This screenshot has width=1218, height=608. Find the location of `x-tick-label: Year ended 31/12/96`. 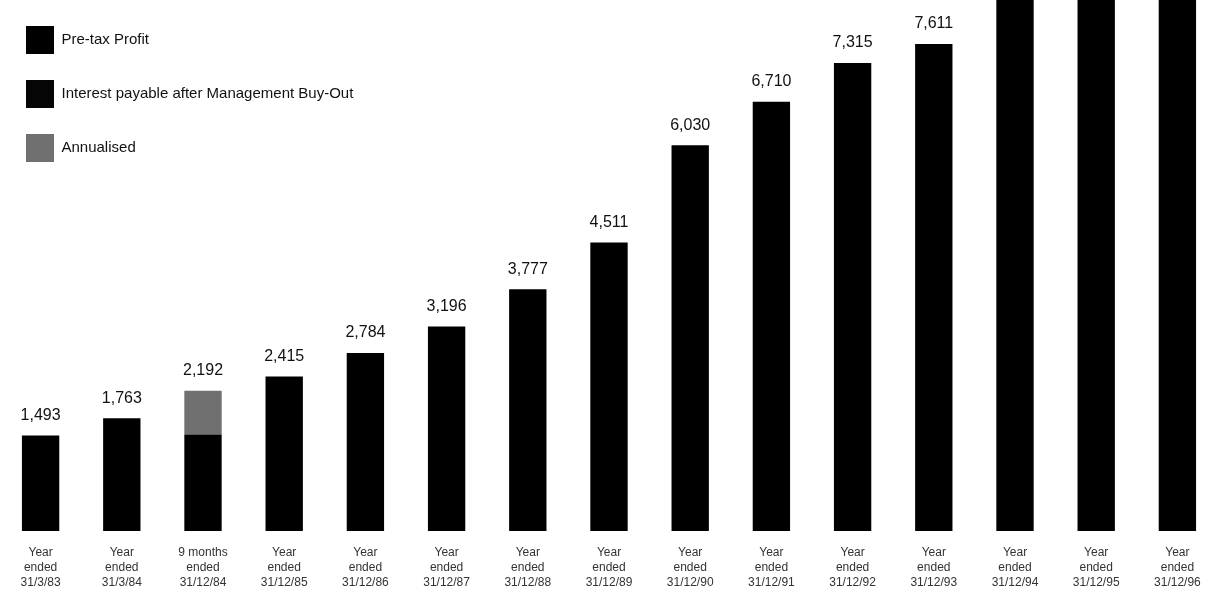

x-tick-label: Year ended 31/12/96 is located at coordinates (1178, 566).